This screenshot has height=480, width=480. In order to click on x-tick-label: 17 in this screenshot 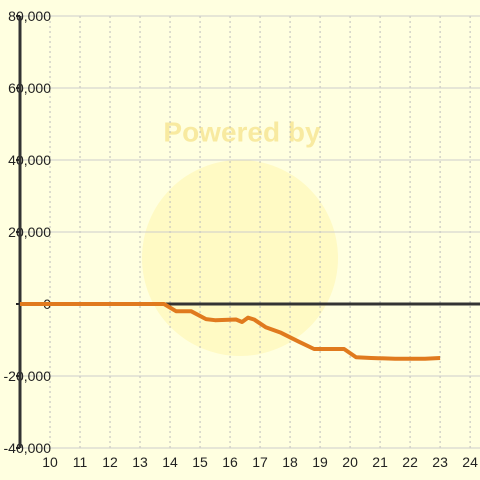, I will do `click(260, 462)`.